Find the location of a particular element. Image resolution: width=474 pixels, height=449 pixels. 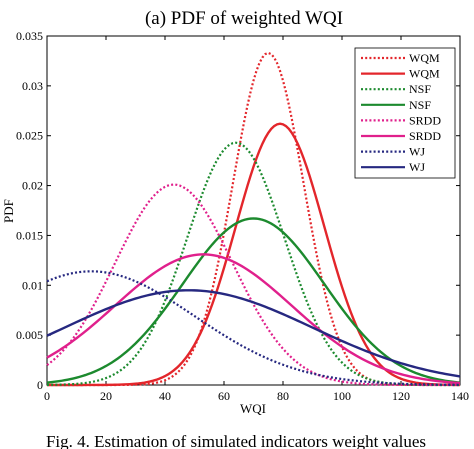

chart-title: (a) PDF of weighted WQI is located at coordinates (244, 18).